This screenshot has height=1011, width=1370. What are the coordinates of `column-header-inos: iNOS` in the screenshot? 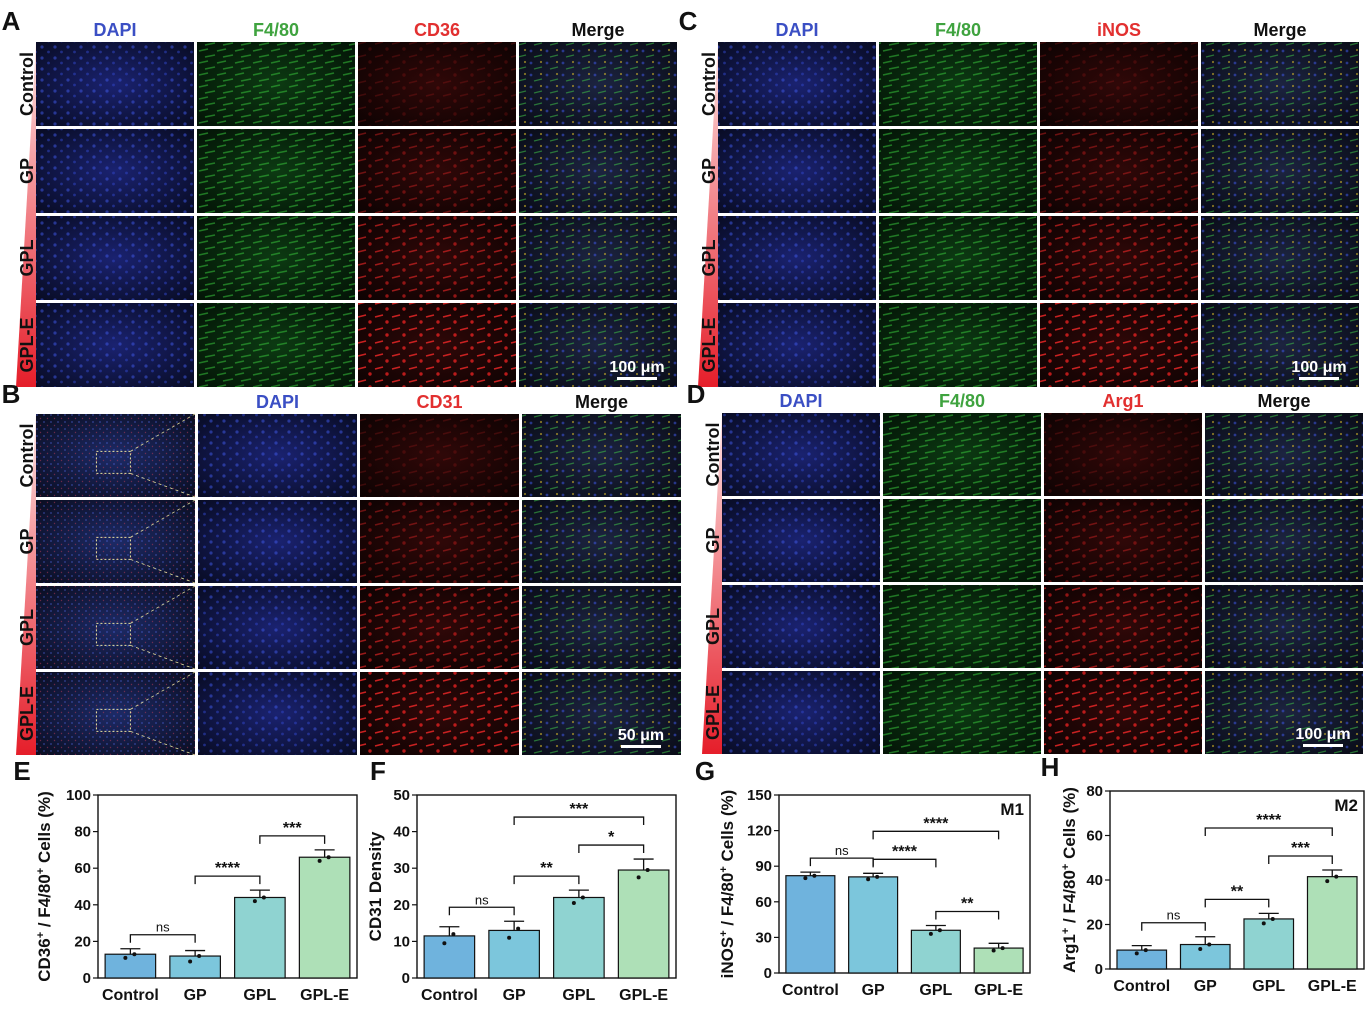 It's located at (1119, 30).